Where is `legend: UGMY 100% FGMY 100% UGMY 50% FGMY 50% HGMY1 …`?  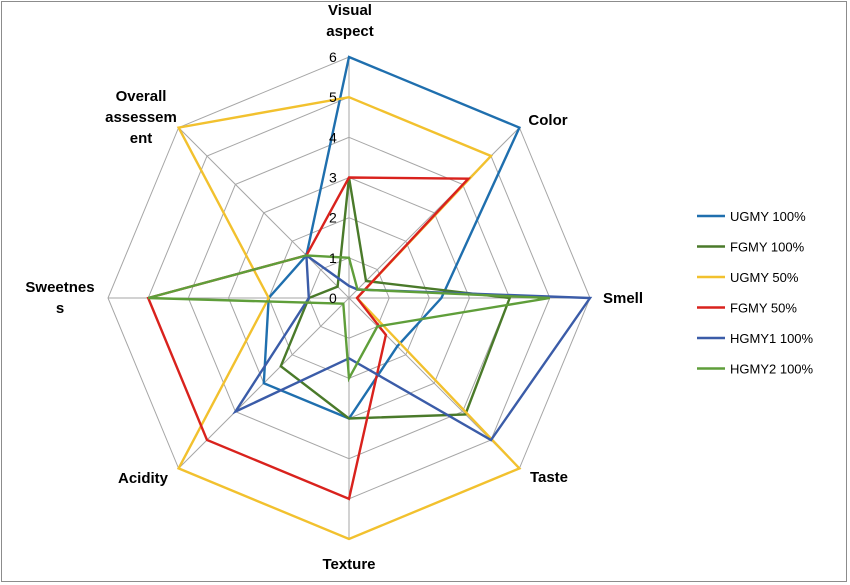 legend: UGMY 100% FGMY 100% UGMY 50% FGMY 50% HGMY1 … is located at coordinates (755, 293).